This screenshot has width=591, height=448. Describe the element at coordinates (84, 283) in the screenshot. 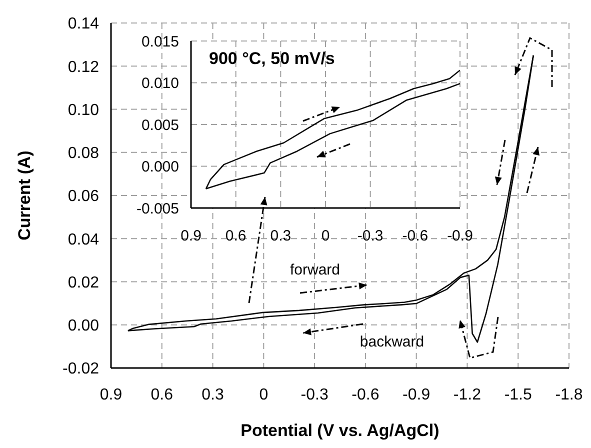

I see `y-tick-label: 0.02` at that location.